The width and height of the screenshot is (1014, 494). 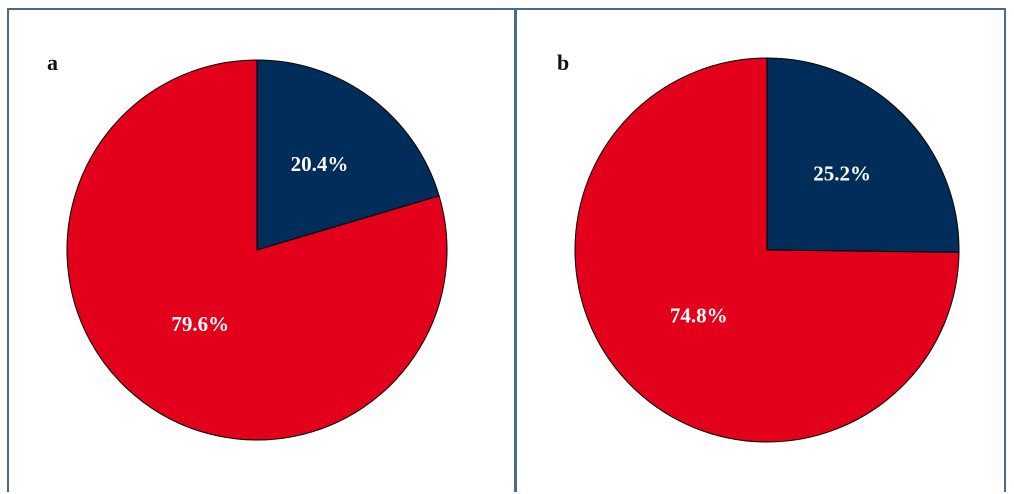 What do you see at coordinates (563, 62) in the screenshot?
I see `panel-label: b` at bounding box center [563, 62].